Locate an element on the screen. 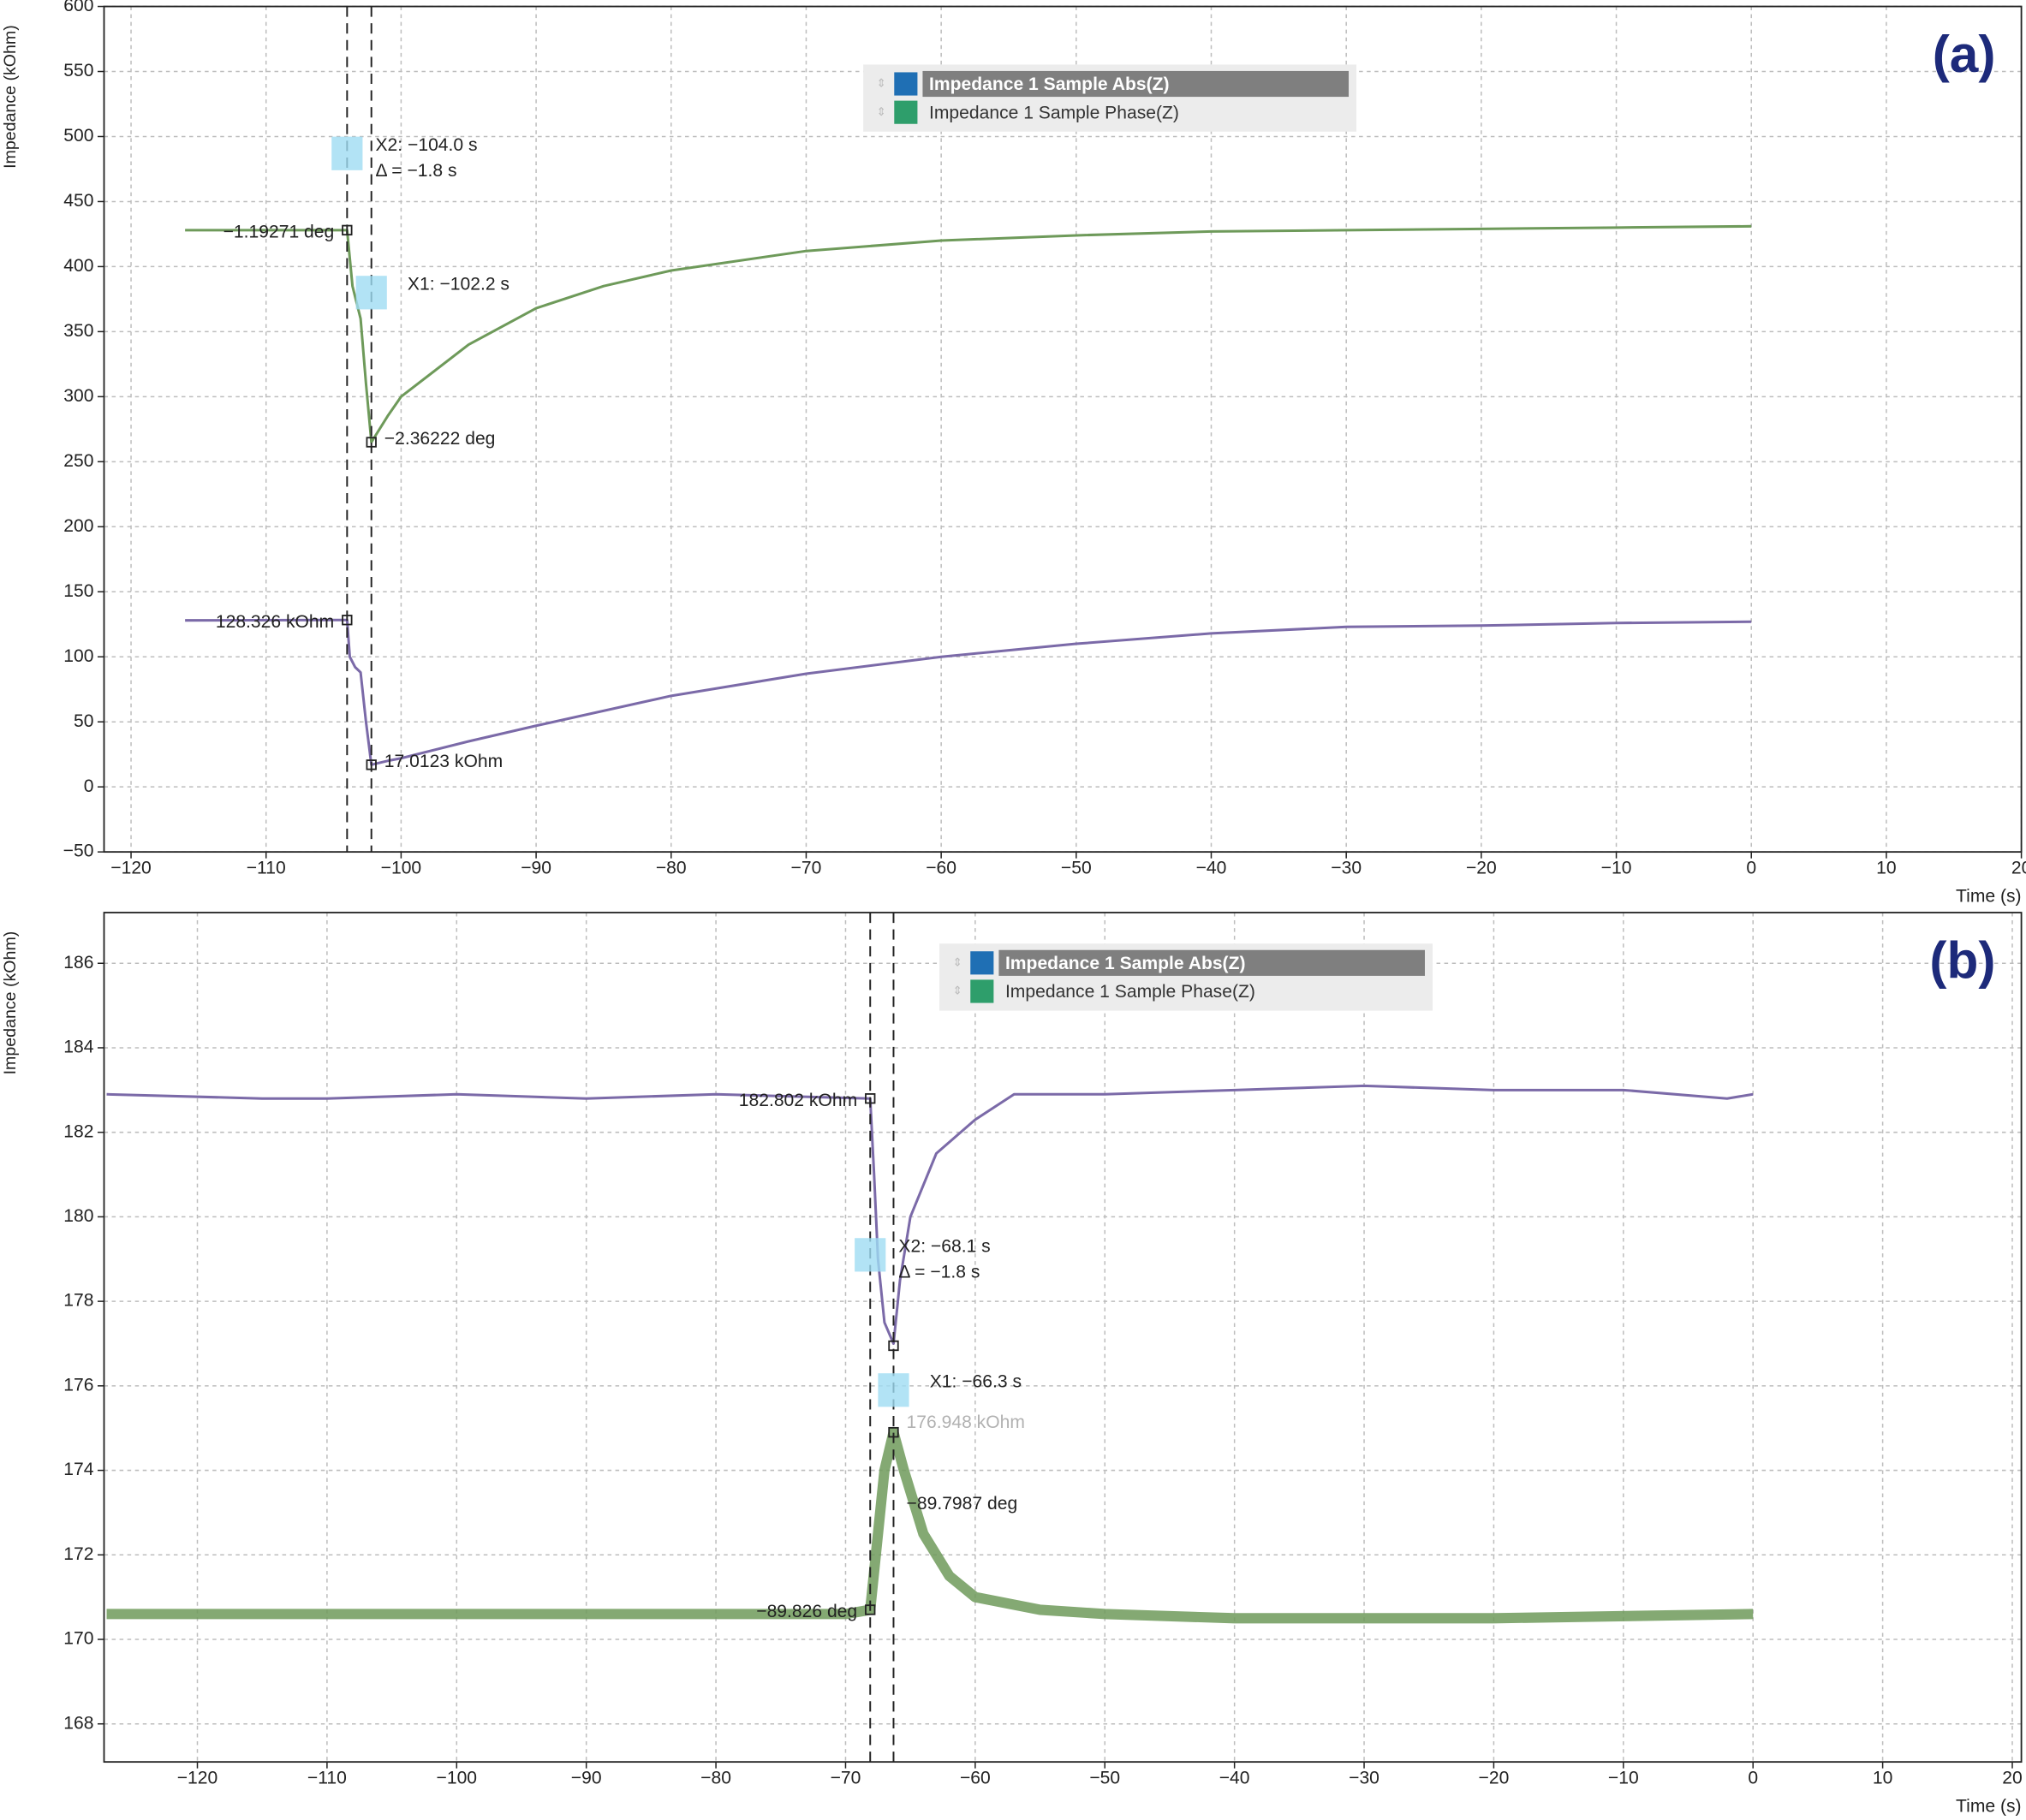 Image resolution: width=2026 pixels, height=1820 pixels. y-tick-label: 450 is located at coordinates (78, 201).